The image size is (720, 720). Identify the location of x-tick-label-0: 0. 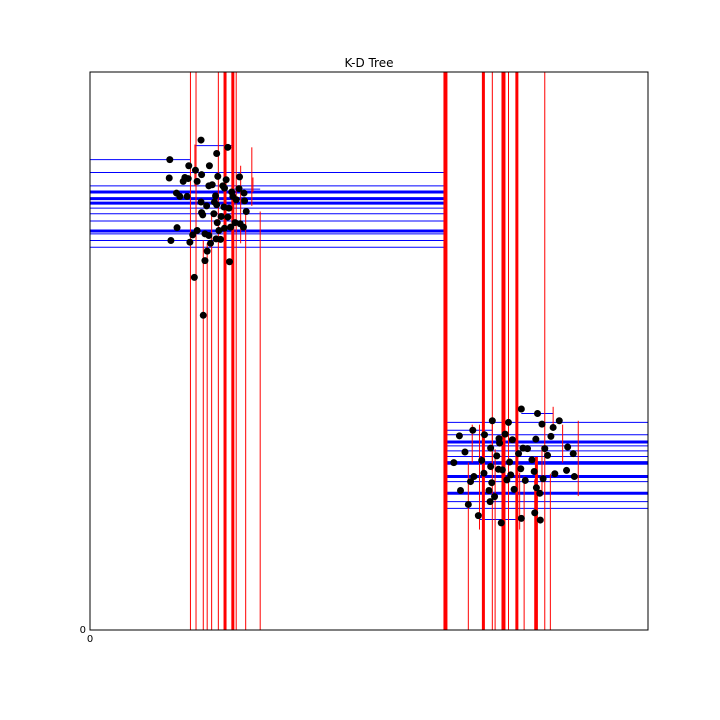
(90, 639).